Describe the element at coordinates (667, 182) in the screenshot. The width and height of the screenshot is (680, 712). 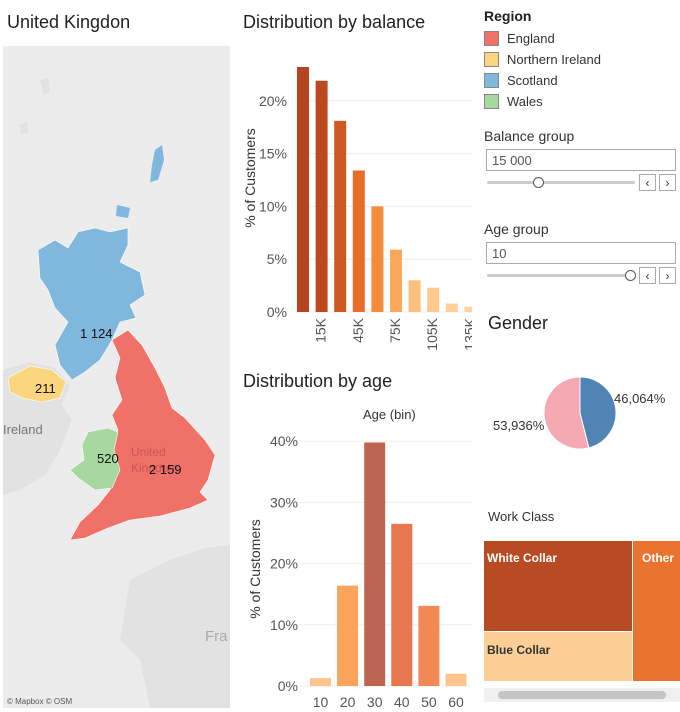
I see `balance-next-button: ›` at that location.